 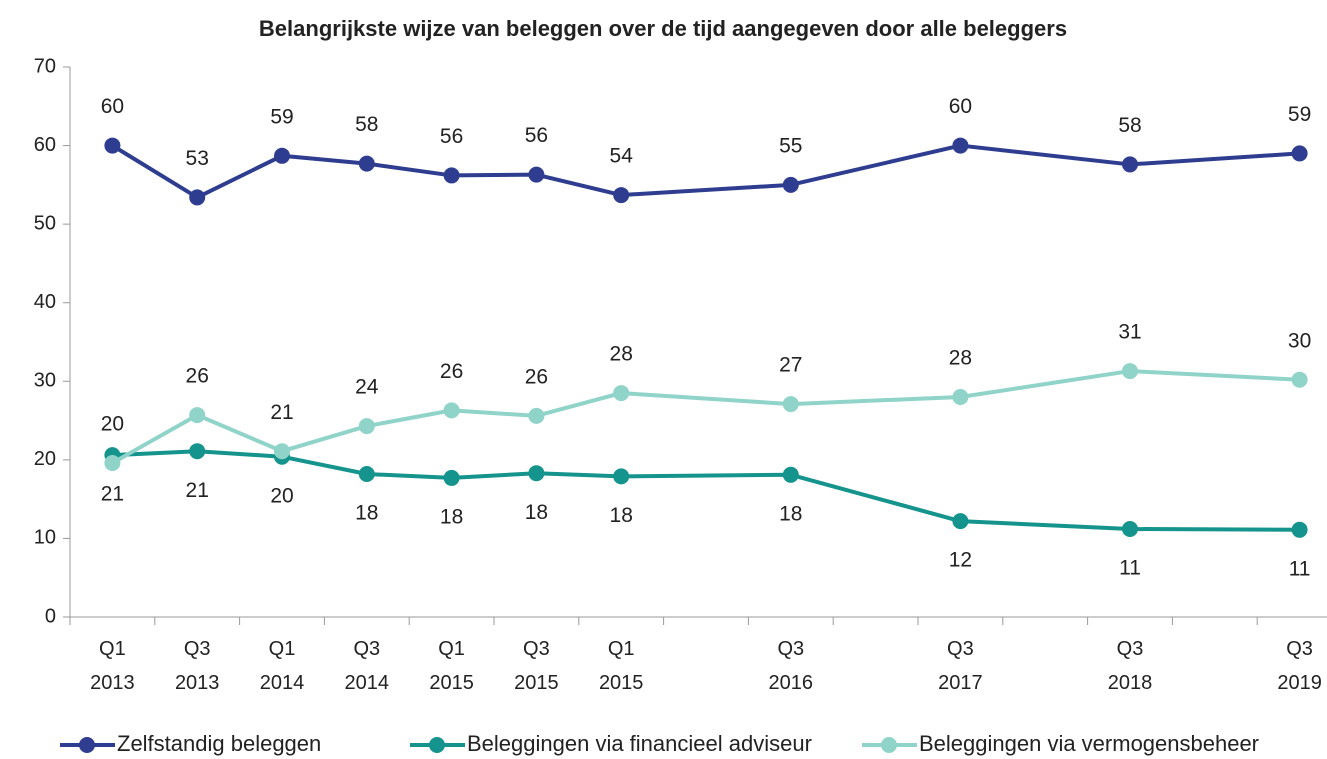 What do you see at coordinates (536, 666) in the screenshot?
I see `x-tick-label: Q3 2015` at bounding box center [536, 666].